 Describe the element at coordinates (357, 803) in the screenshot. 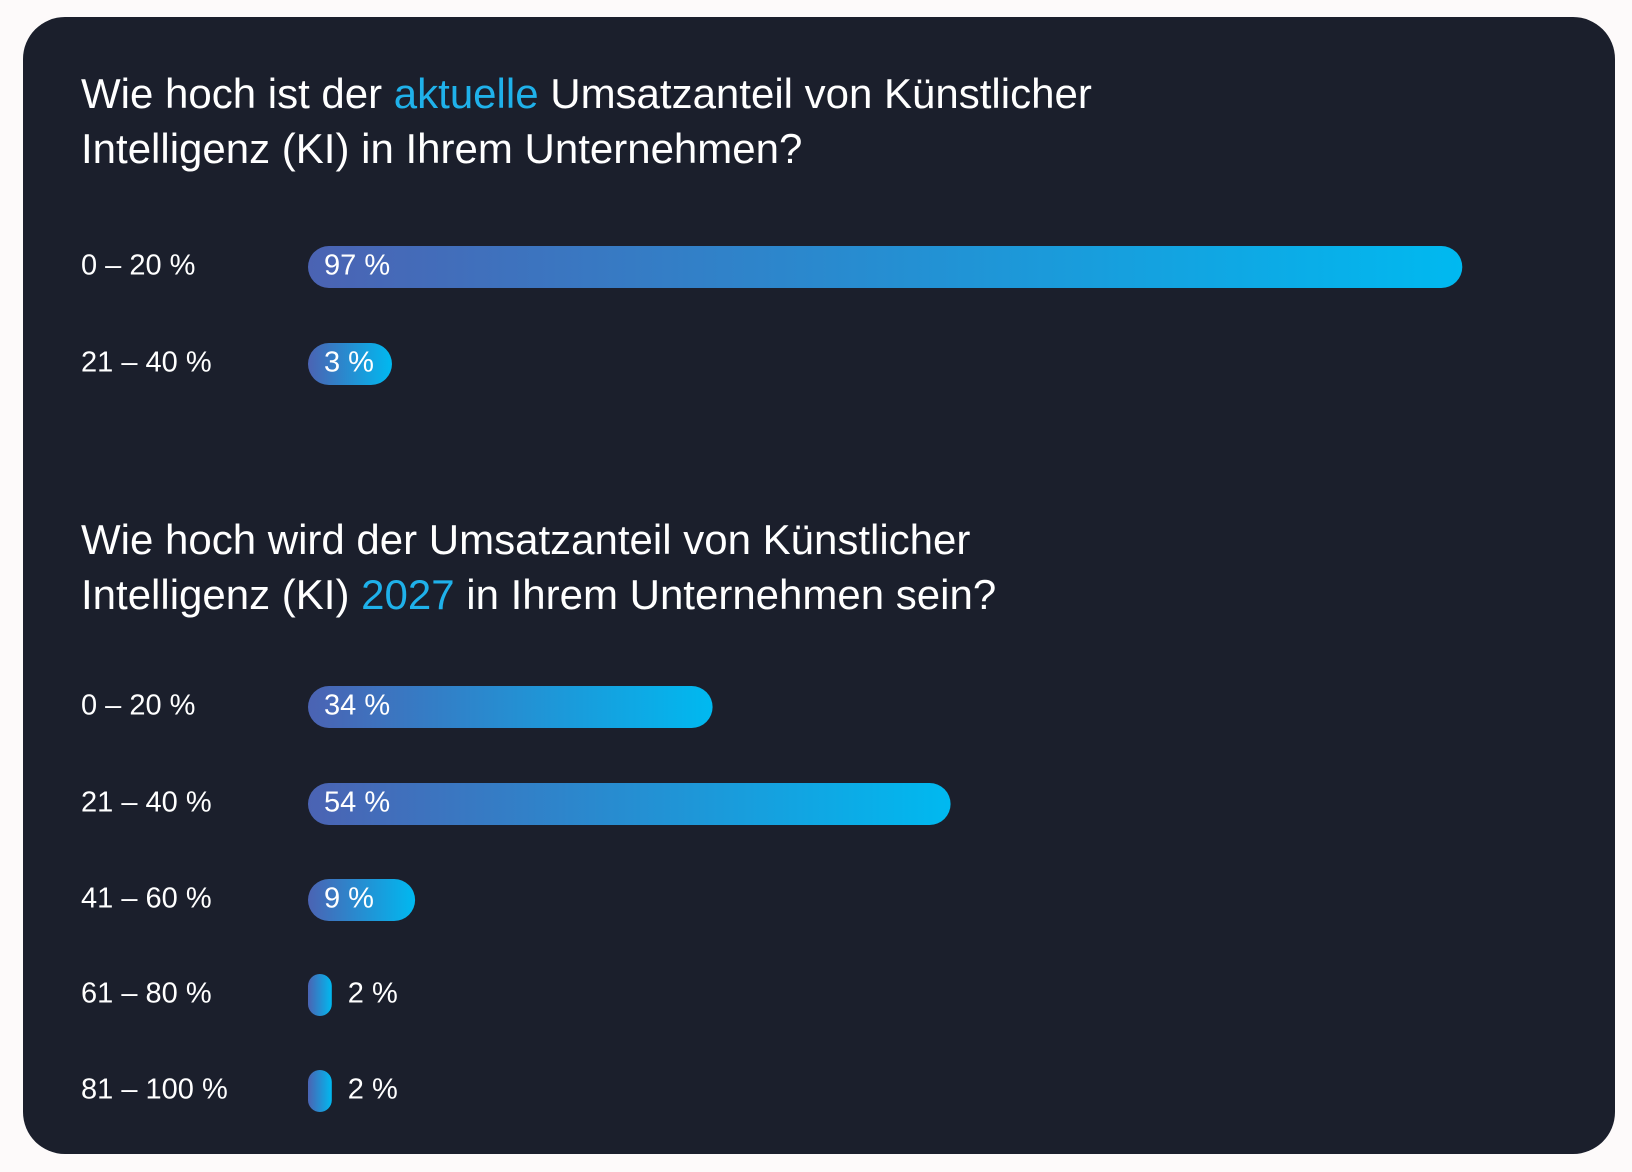

I see `value-label: 54 %` at that location.